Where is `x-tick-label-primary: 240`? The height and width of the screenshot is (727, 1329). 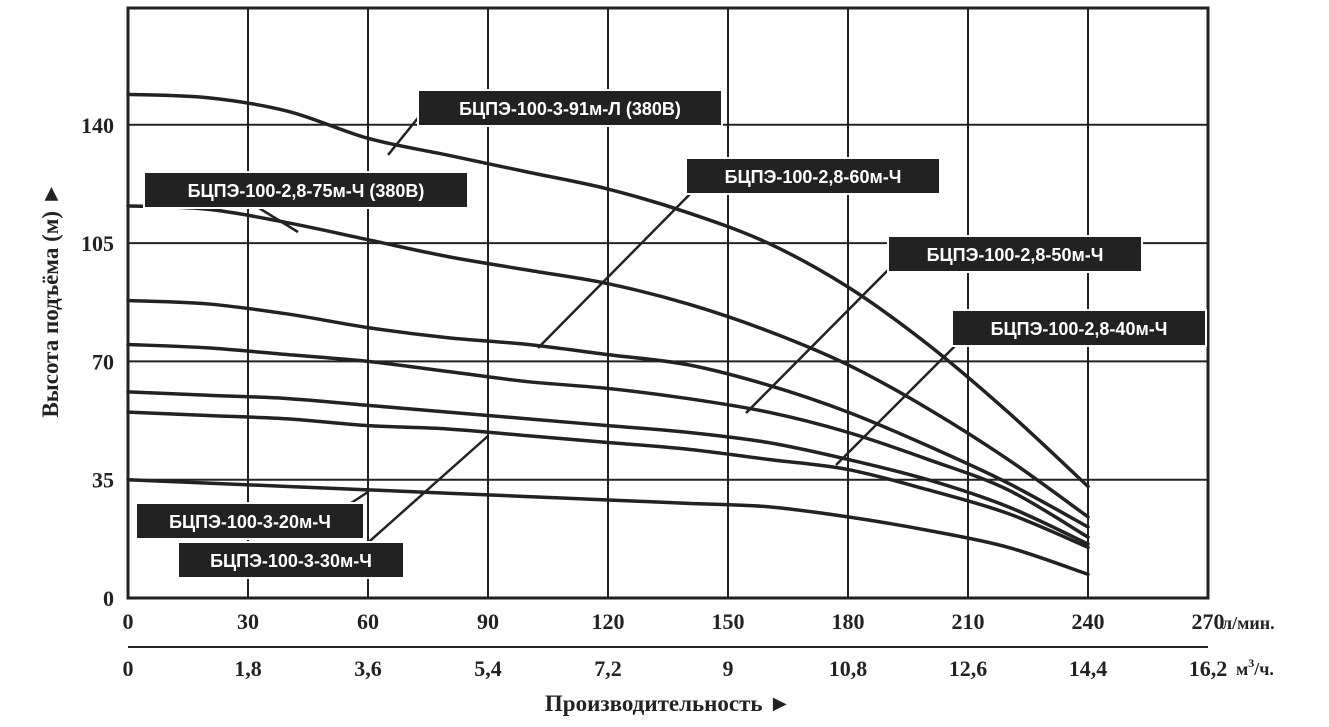 x-tick-label-primary: 240 is located at coordinates (1088, 621).